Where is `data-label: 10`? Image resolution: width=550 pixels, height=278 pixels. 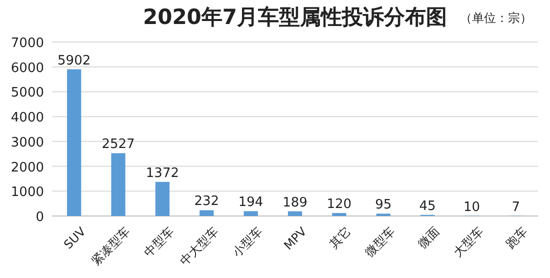 data-label: 10 is located at coordinates (471, 207).